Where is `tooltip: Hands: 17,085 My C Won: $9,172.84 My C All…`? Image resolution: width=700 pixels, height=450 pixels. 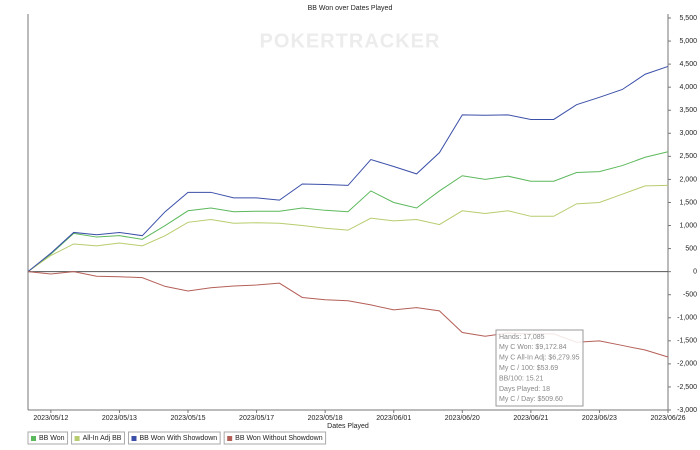 tooltip: Hands: 17,085 My C Won: $9,172.84 My C All… is located at coordinates (539, 368).